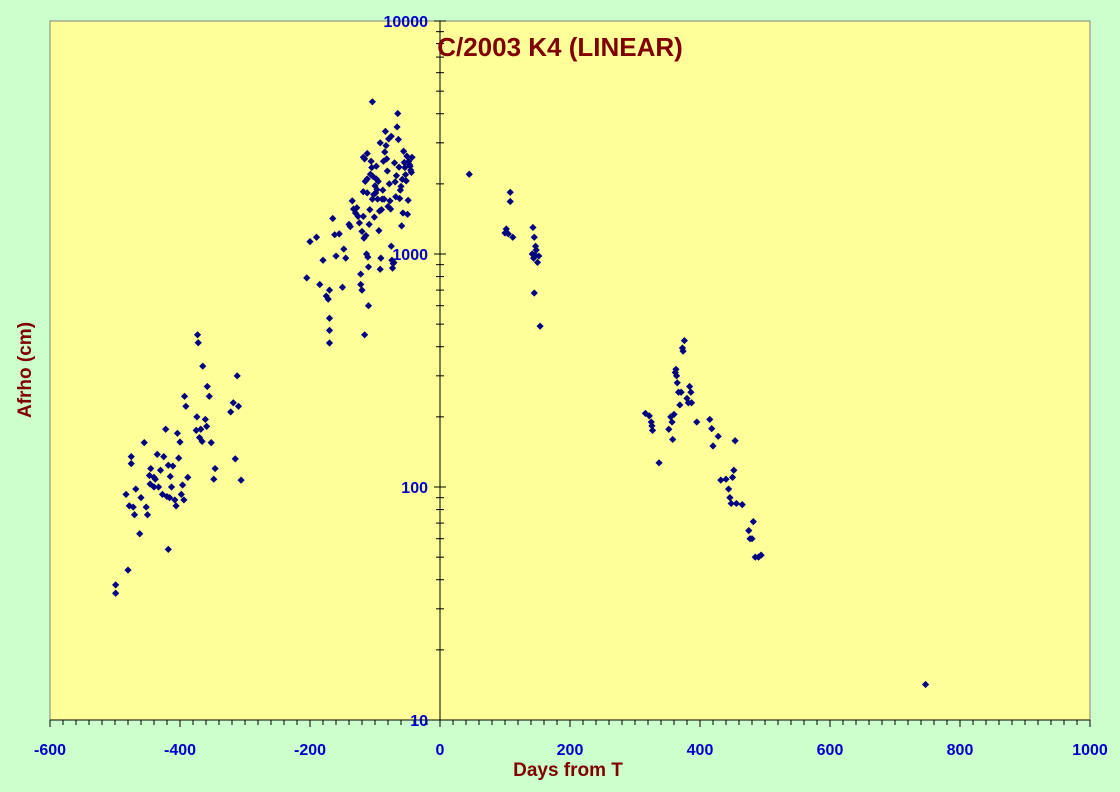 The height and width of the screenshot is (792, 1120). Describe the element at coordinates (568, 770) in the screenshot. I see `x-axis-title: Days from T` at that location.